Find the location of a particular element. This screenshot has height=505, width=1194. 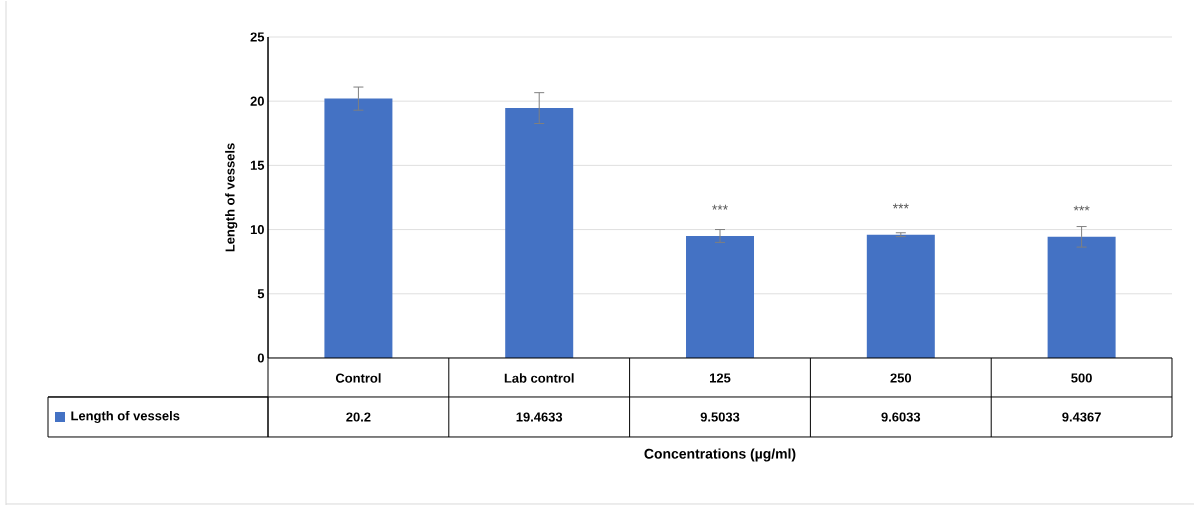

x-tick-label: 250 is located at coordinates (901, 378).